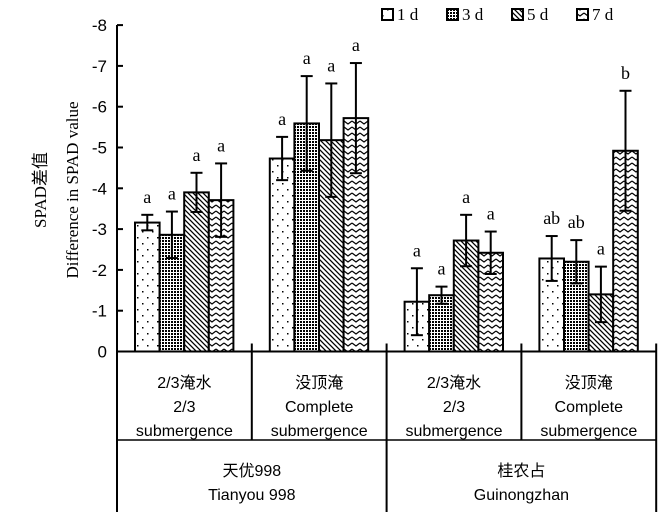  Describe the element at coordinates (72, 189) in the screenshot. I see `y-axis-title: Difference in SPAD value` at that location.